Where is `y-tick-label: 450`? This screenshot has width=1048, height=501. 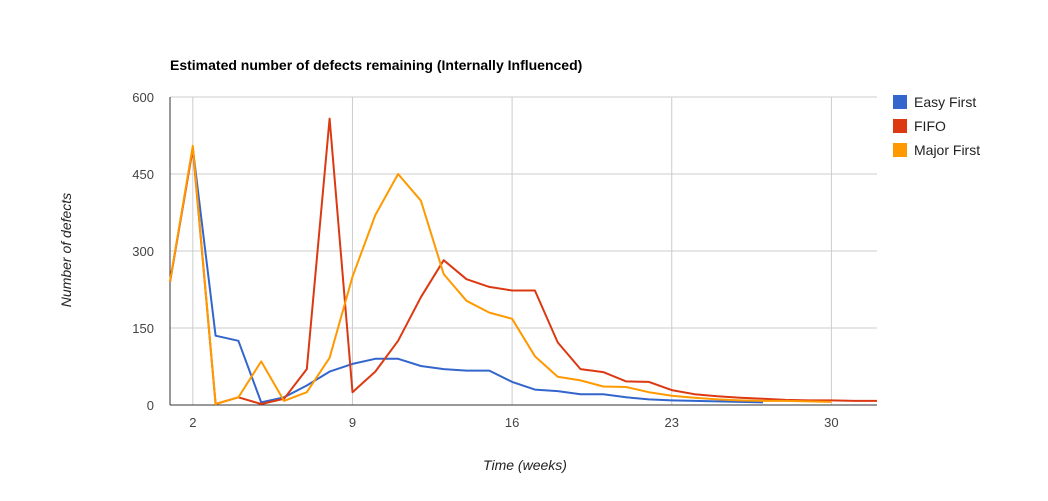 y-tick-label: 450 is located at coordinates (143, 174).